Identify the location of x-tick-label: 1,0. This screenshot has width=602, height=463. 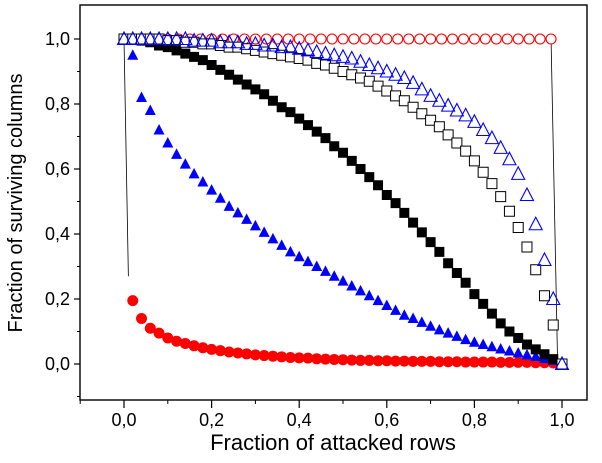
(561, 420).